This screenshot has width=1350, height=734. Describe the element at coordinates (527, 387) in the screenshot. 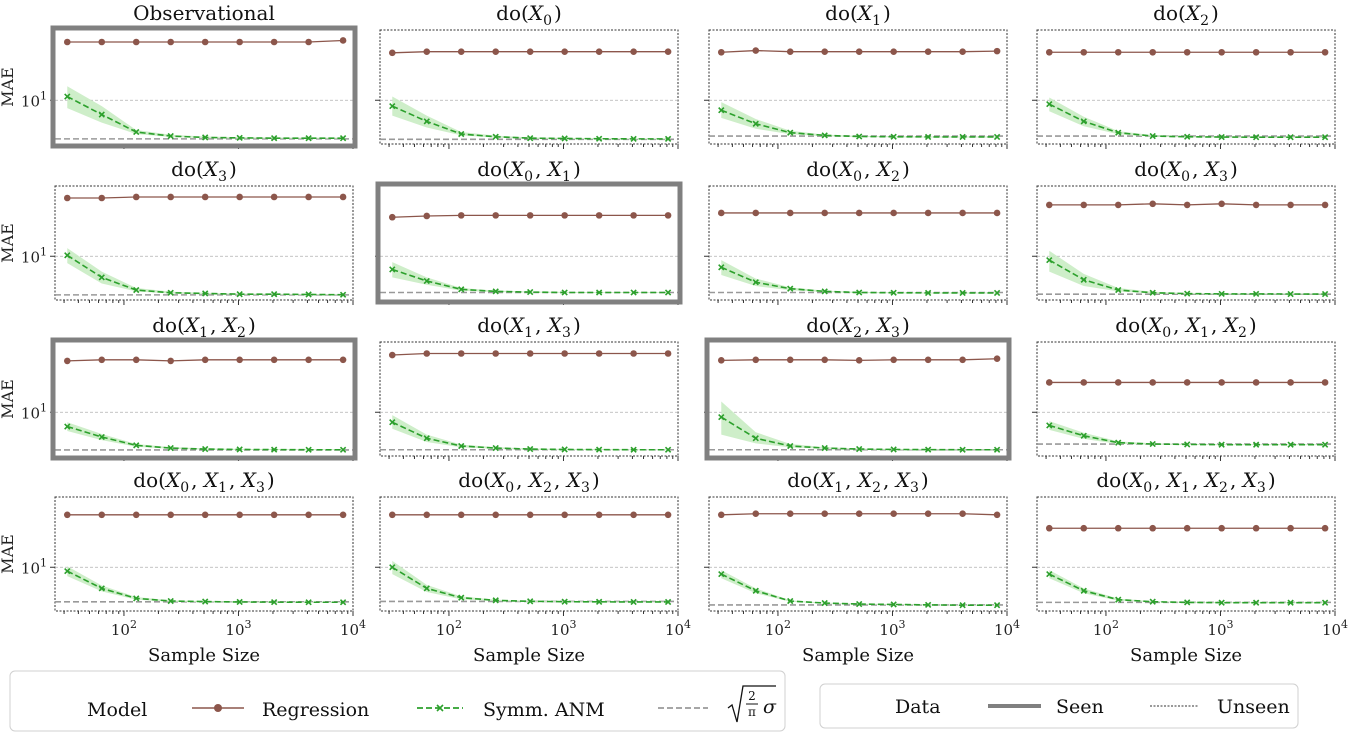

I see `panel-x1x3: do(X1 , X3 )` at that location.